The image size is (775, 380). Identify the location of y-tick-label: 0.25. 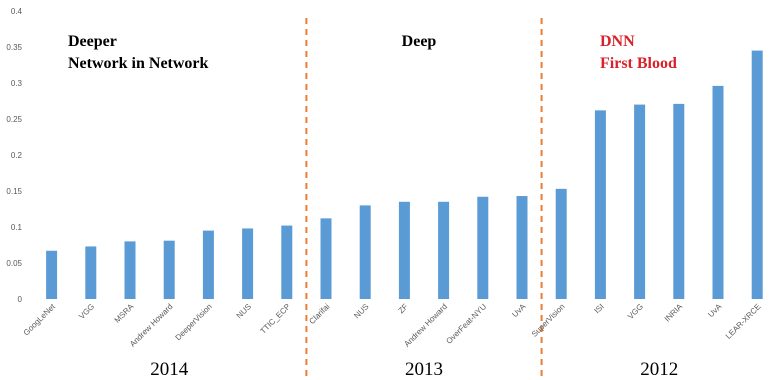
(14, 119).